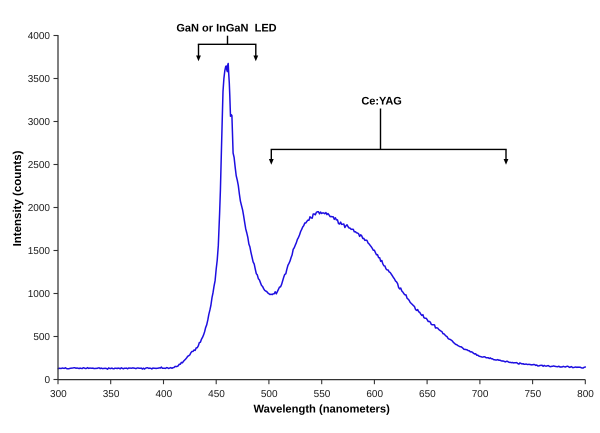  What do you see at coordinates (427, 394) in the screenshot?
I see `svg-text: 650` at bounding box center [427, 394].